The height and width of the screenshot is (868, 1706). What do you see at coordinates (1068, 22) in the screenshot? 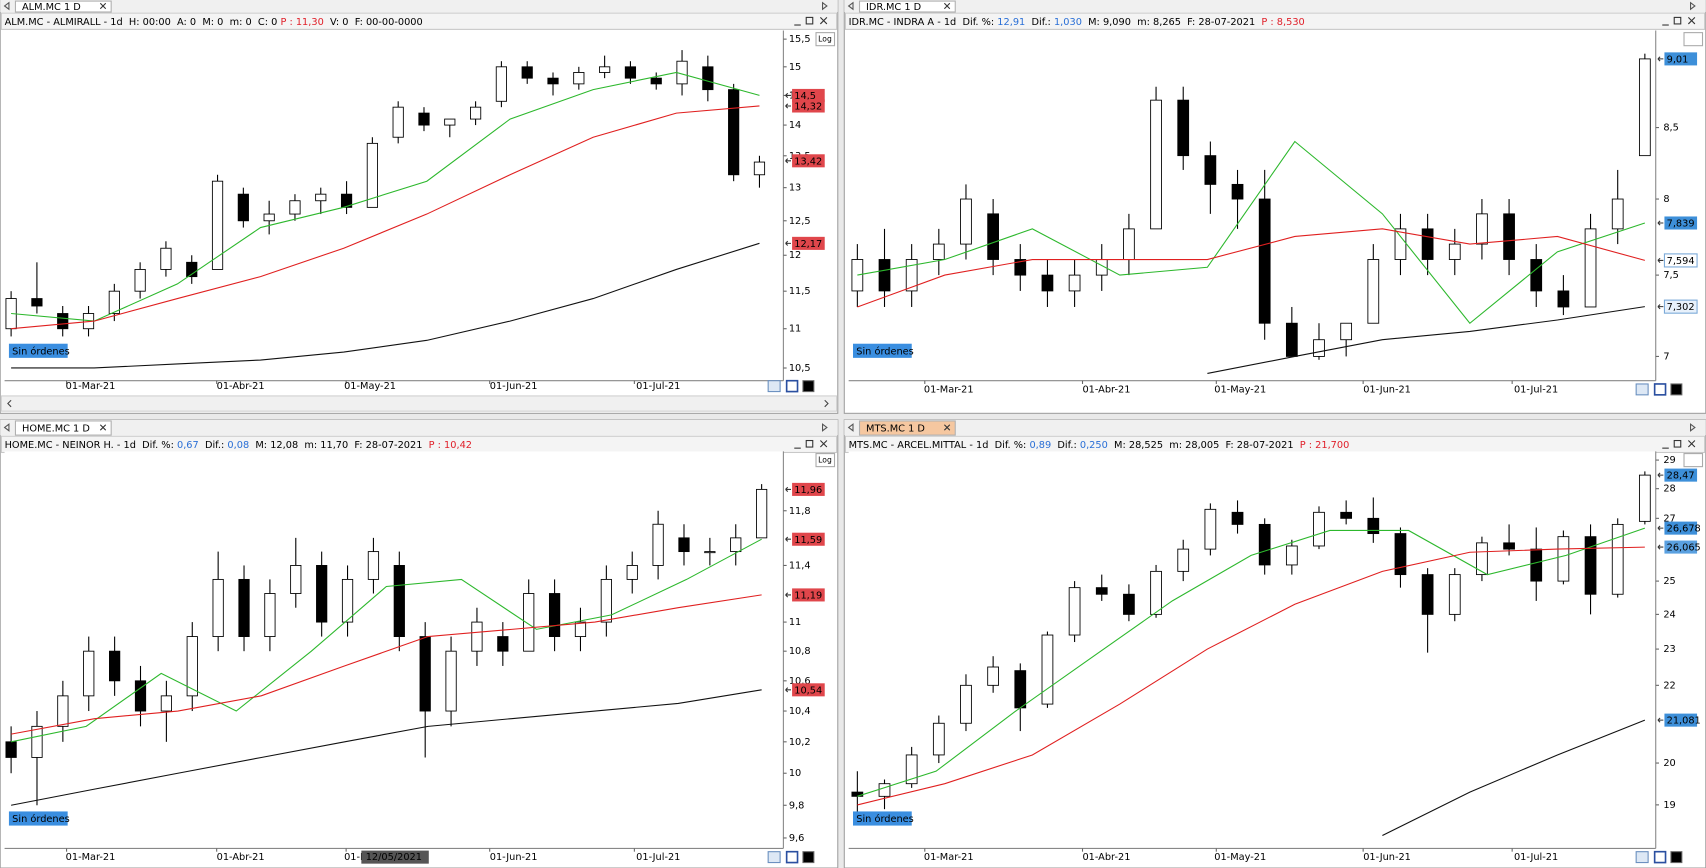
I see `header-field: 1,030` at bounding box center [1068, 22].